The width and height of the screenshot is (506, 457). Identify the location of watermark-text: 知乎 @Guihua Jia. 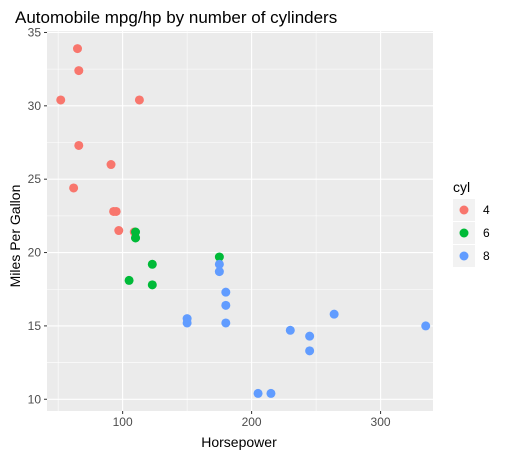
(426, 435).